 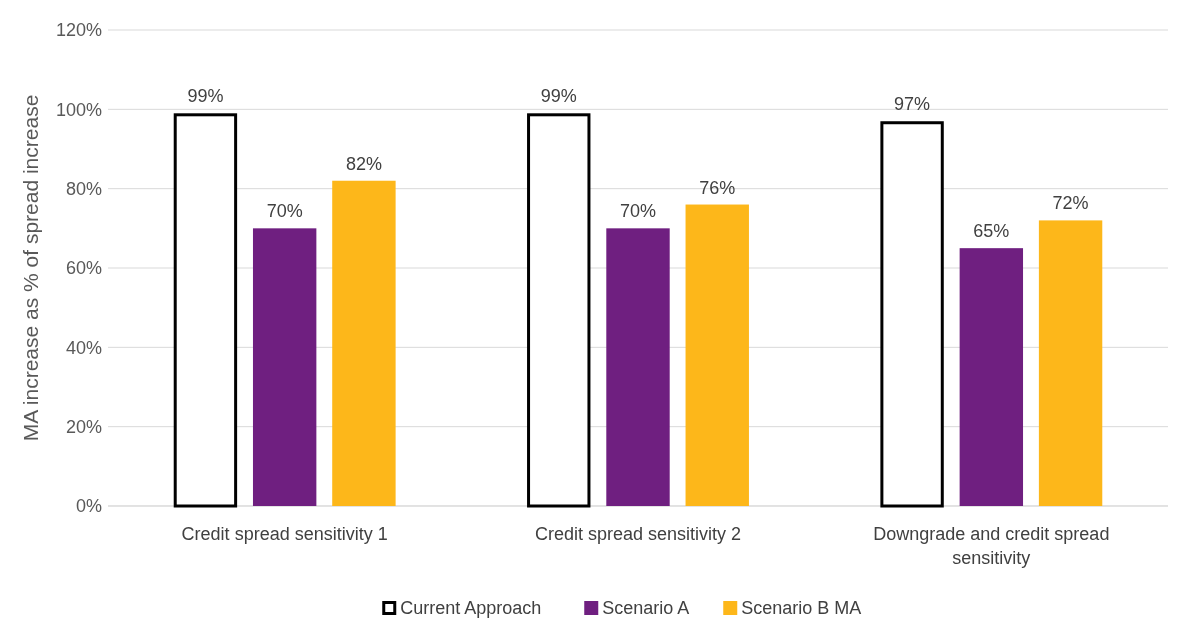 What do you see at coordinates (284, 534) in the screenshot?
I see `x-tick-label: Credit spread sensitivity 1` at bounding box center [284, 534].